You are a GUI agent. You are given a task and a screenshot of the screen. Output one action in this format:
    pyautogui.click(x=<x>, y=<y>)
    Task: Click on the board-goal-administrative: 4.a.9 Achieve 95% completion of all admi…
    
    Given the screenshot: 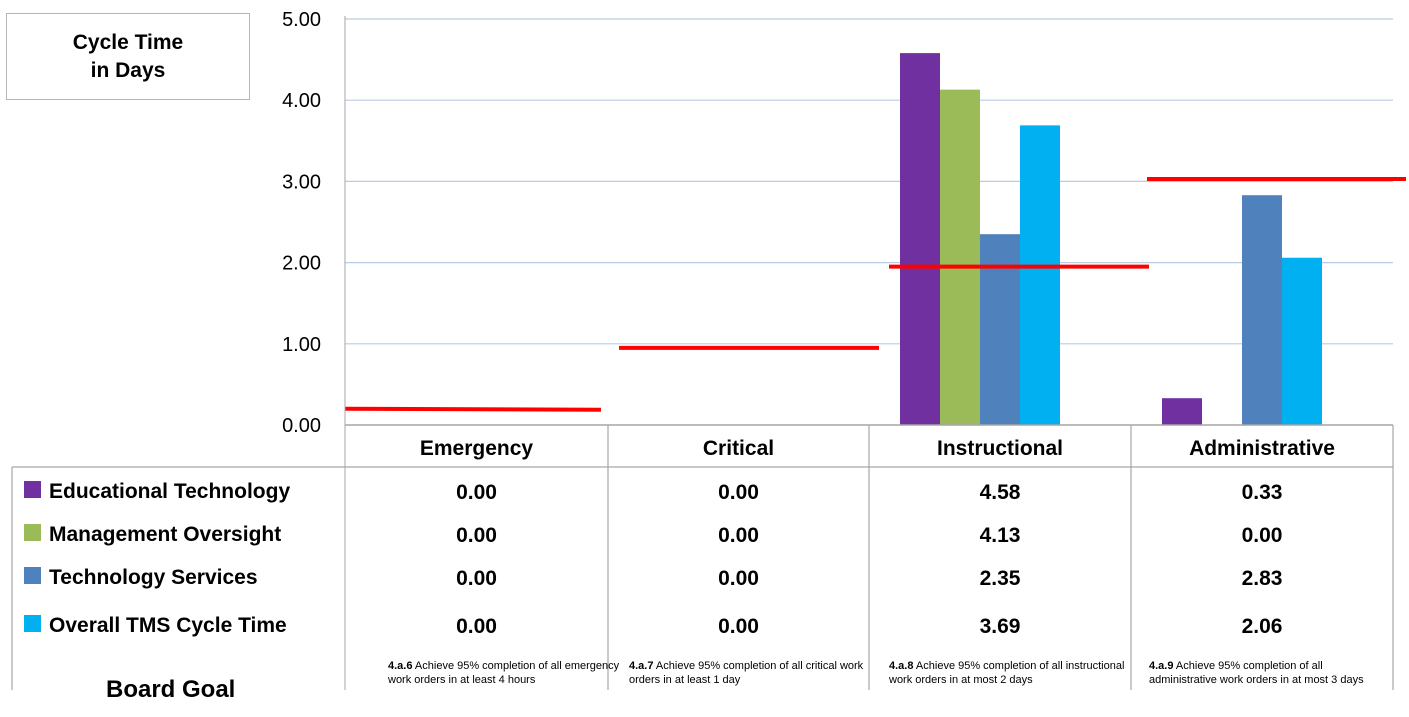 What is the action you would take?
    pyautogui.click(x=1269, y=673)
    